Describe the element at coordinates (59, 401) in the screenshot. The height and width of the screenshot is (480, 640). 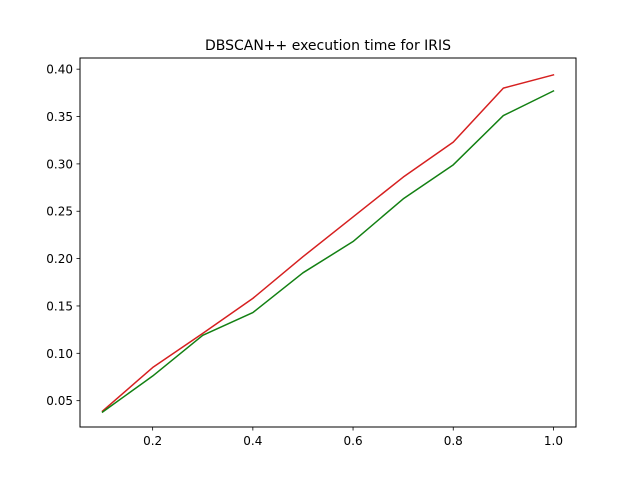
I see `y-tick-label: 0.05` at that location.